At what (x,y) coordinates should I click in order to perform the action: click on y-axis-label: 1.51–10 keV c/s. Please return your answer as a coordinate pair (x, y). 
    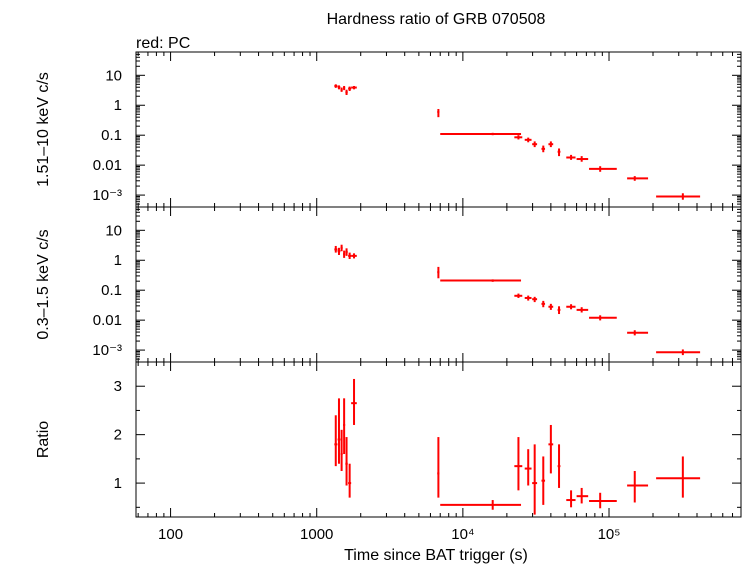
    Looking at the image, I should click on (43, 129).